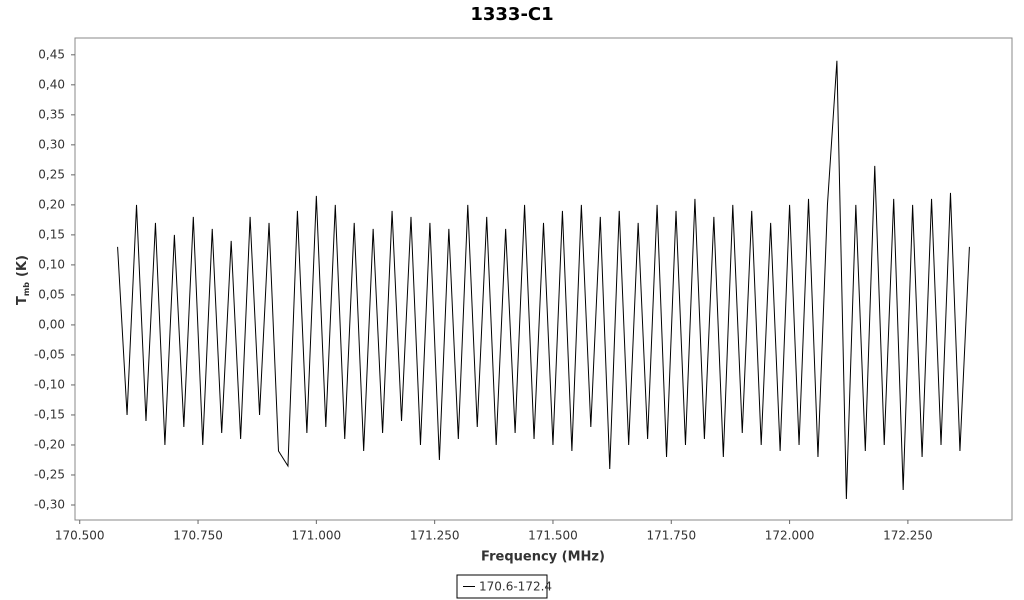 This screenshot has height=600, width=1024. What do you see at coordinates (51, 144) in the screenshot?
I see `y-tick-label: 0,30` at bounding box center [51, 144].